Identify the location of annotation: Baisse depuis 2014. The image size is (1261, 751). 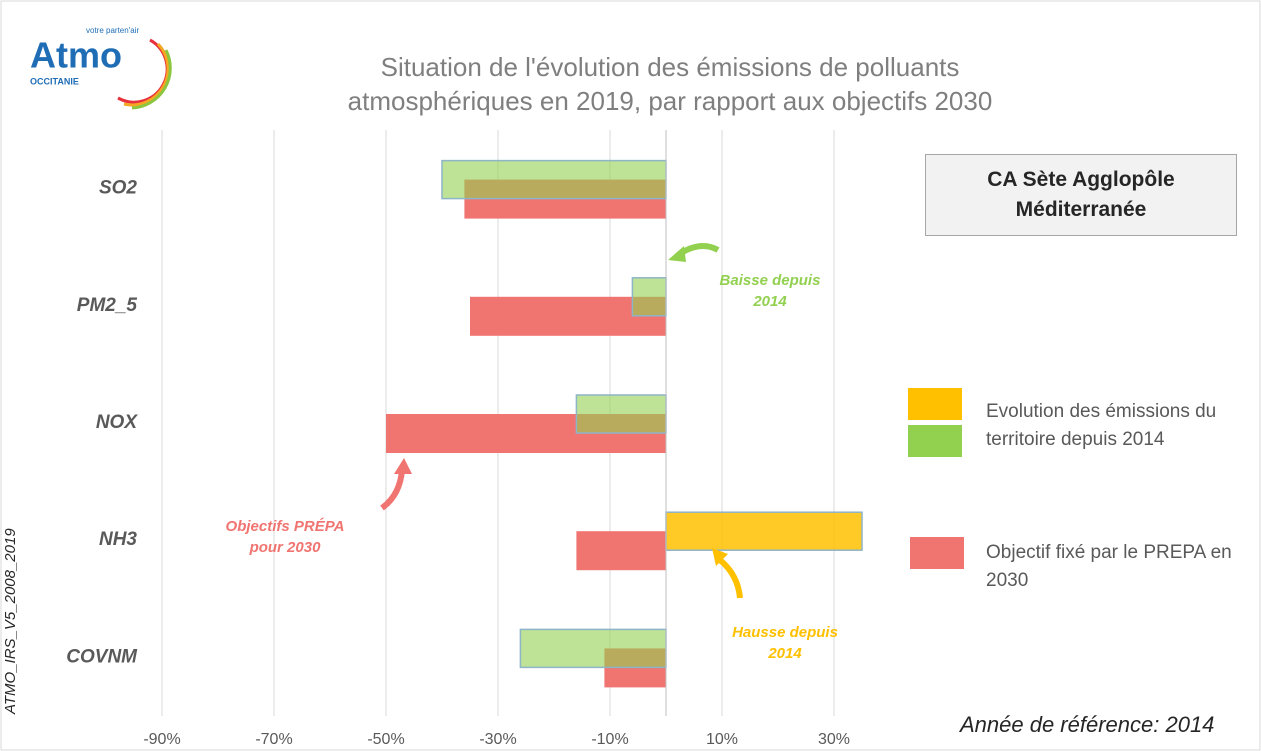
(770, 291).